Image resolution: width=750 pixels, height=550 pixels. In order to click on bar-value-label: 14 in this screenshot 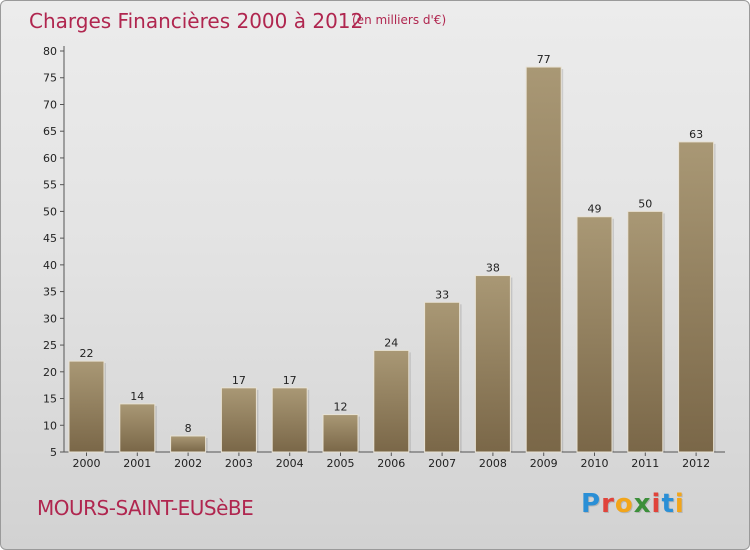, I will do `click(137, 396)`.